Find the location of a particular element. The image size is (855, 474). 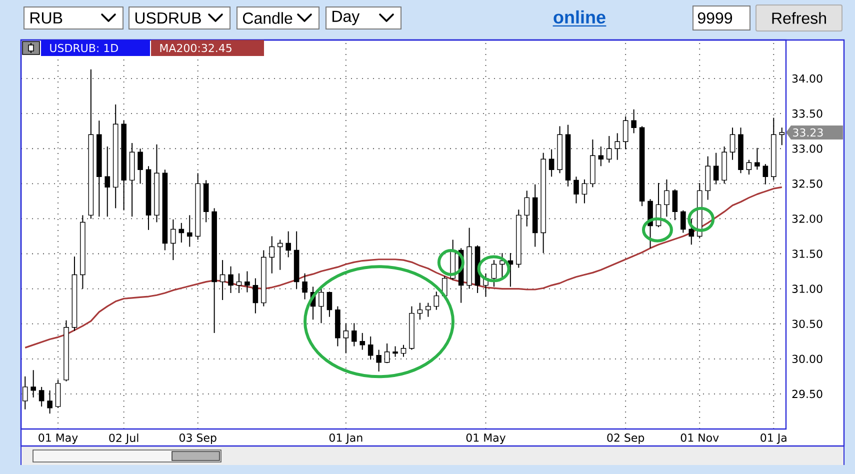

text: 33.23 is located at coordinates (808, 132).